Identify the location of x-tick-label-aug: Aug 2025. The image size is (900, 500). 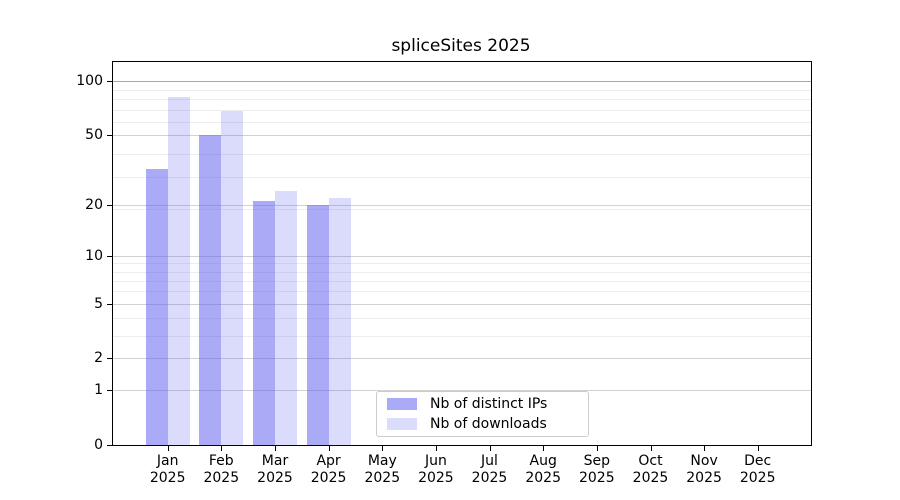
(543, 470).